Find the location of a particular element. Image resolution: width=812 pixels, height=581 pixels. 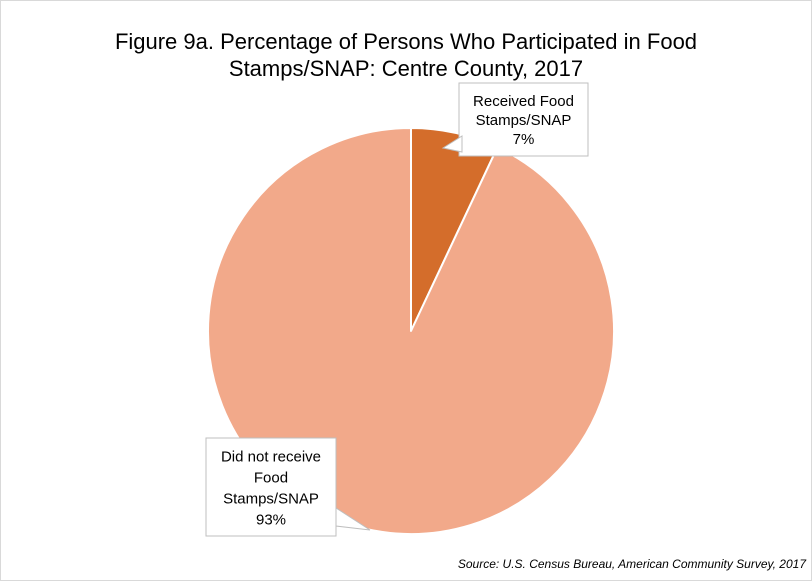

data-label-text: 7% is located at coordinates (524, 139).